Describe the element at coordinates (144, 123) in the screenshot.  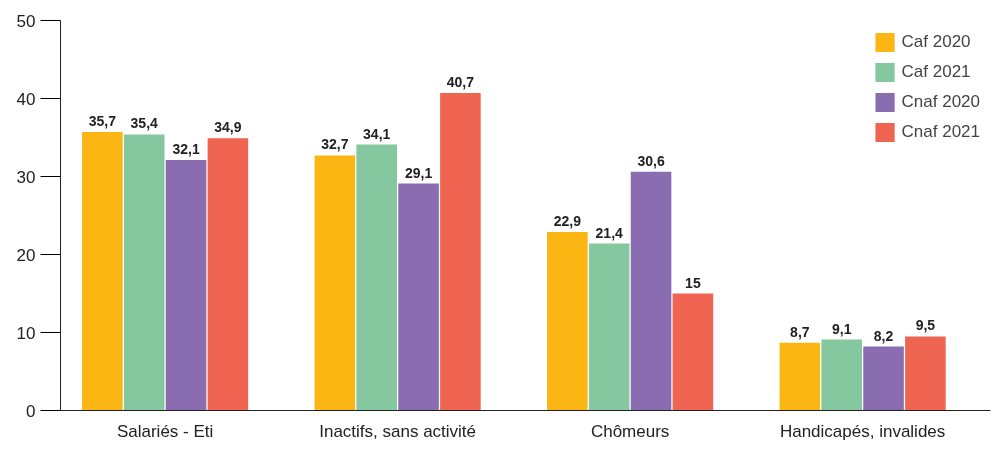
I see `data-label: 35,4` at that location.